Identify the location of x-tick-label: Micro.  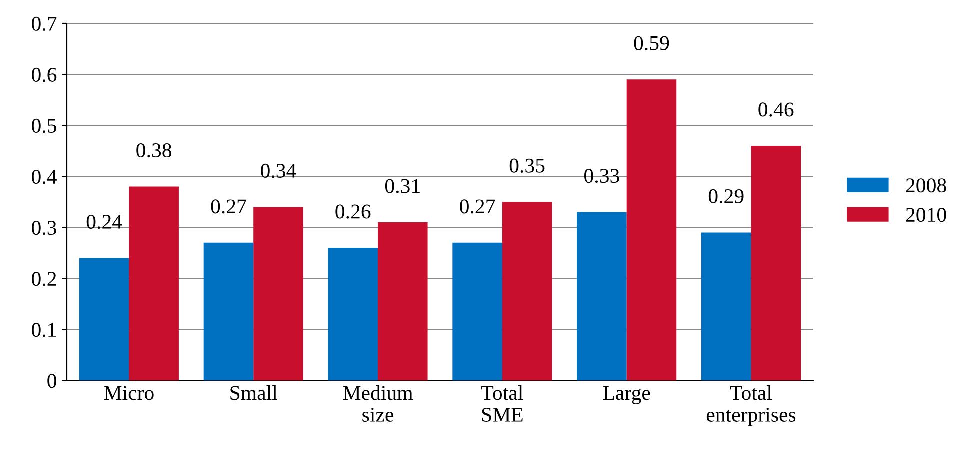
(129, 393).